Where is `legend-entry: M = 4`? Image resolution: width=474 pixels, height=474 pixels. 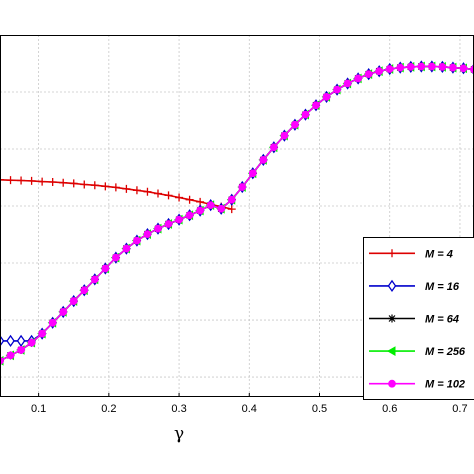
legend-entry: M = 4 is located at coordinates (411, 254).